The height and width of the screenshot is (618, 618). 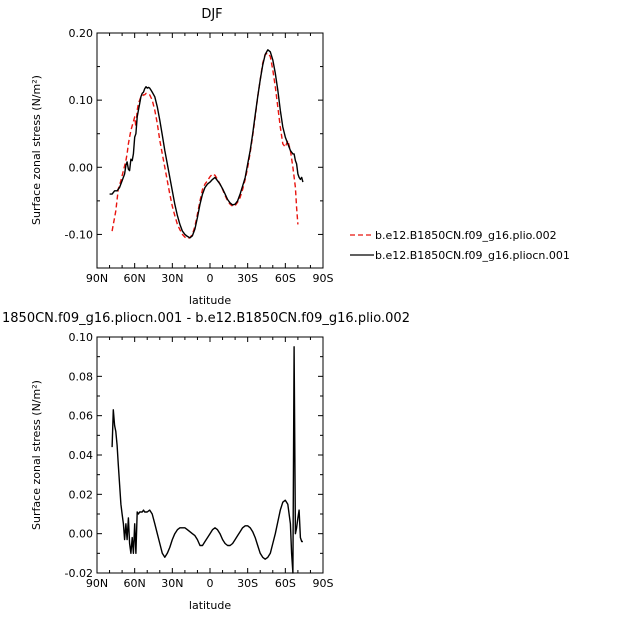 I want to click on bottom-ylabel: Surface zonal stress (N/m²), so click(x=36, y=455).